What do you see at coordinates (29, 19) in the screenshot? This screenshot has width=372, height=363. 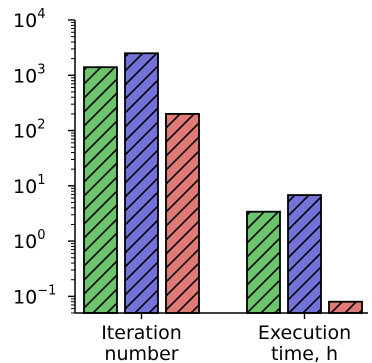 I see `y-tick-label: 10⁴` at bounding box center [29, 19].